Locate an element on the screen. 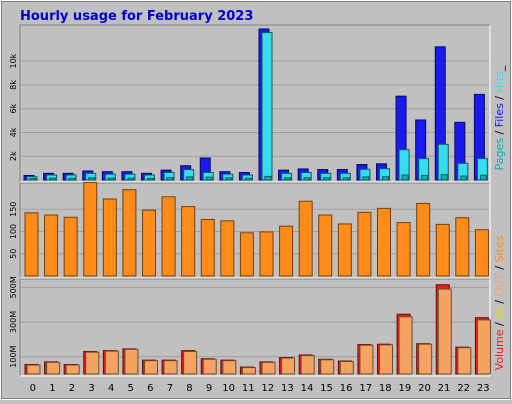  hour-label: 22 is located at coordinates (463, 388).